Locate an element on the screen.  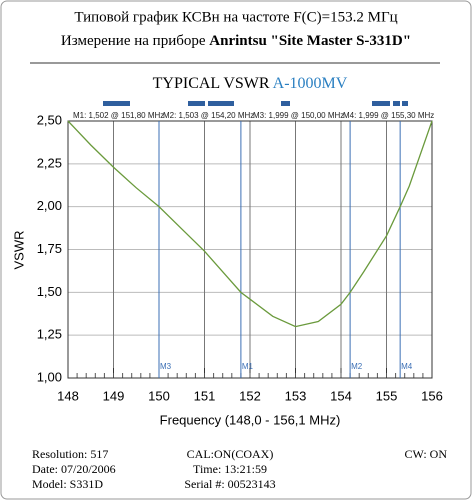
header-prefix: Измерение на приборе is located at coordinates (133, 41).